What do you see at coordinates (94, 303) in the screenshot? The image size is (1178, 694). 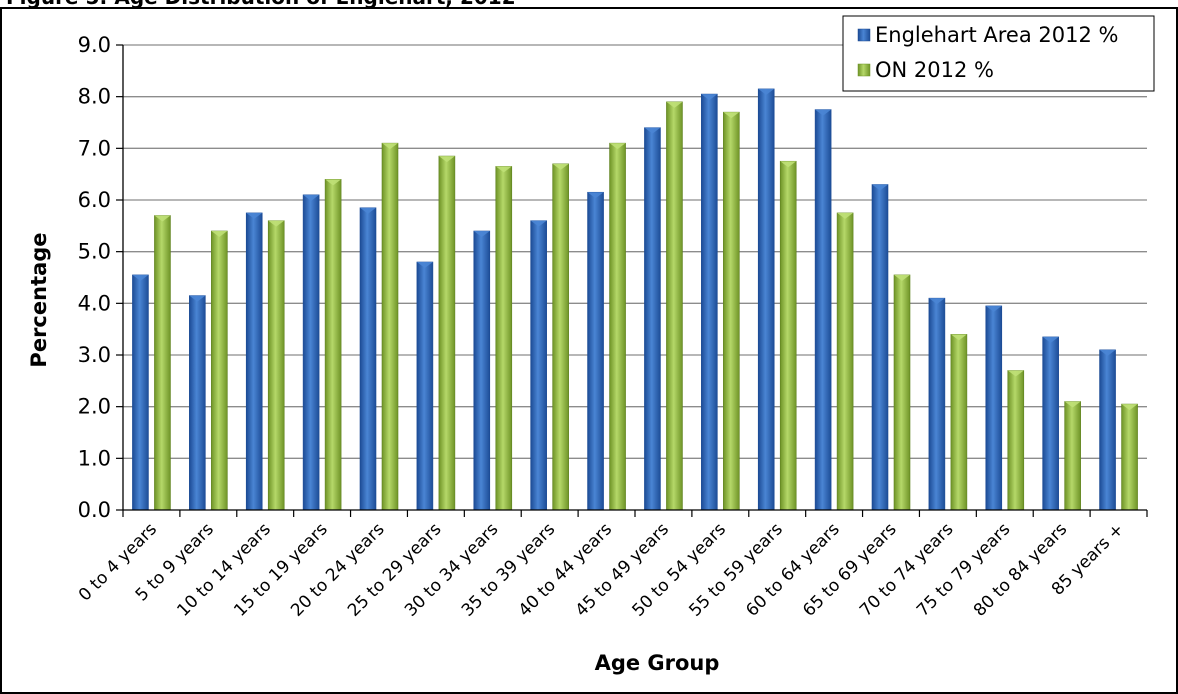 I see `y-tick-label: 4.0` at bounding box center [94, 303].